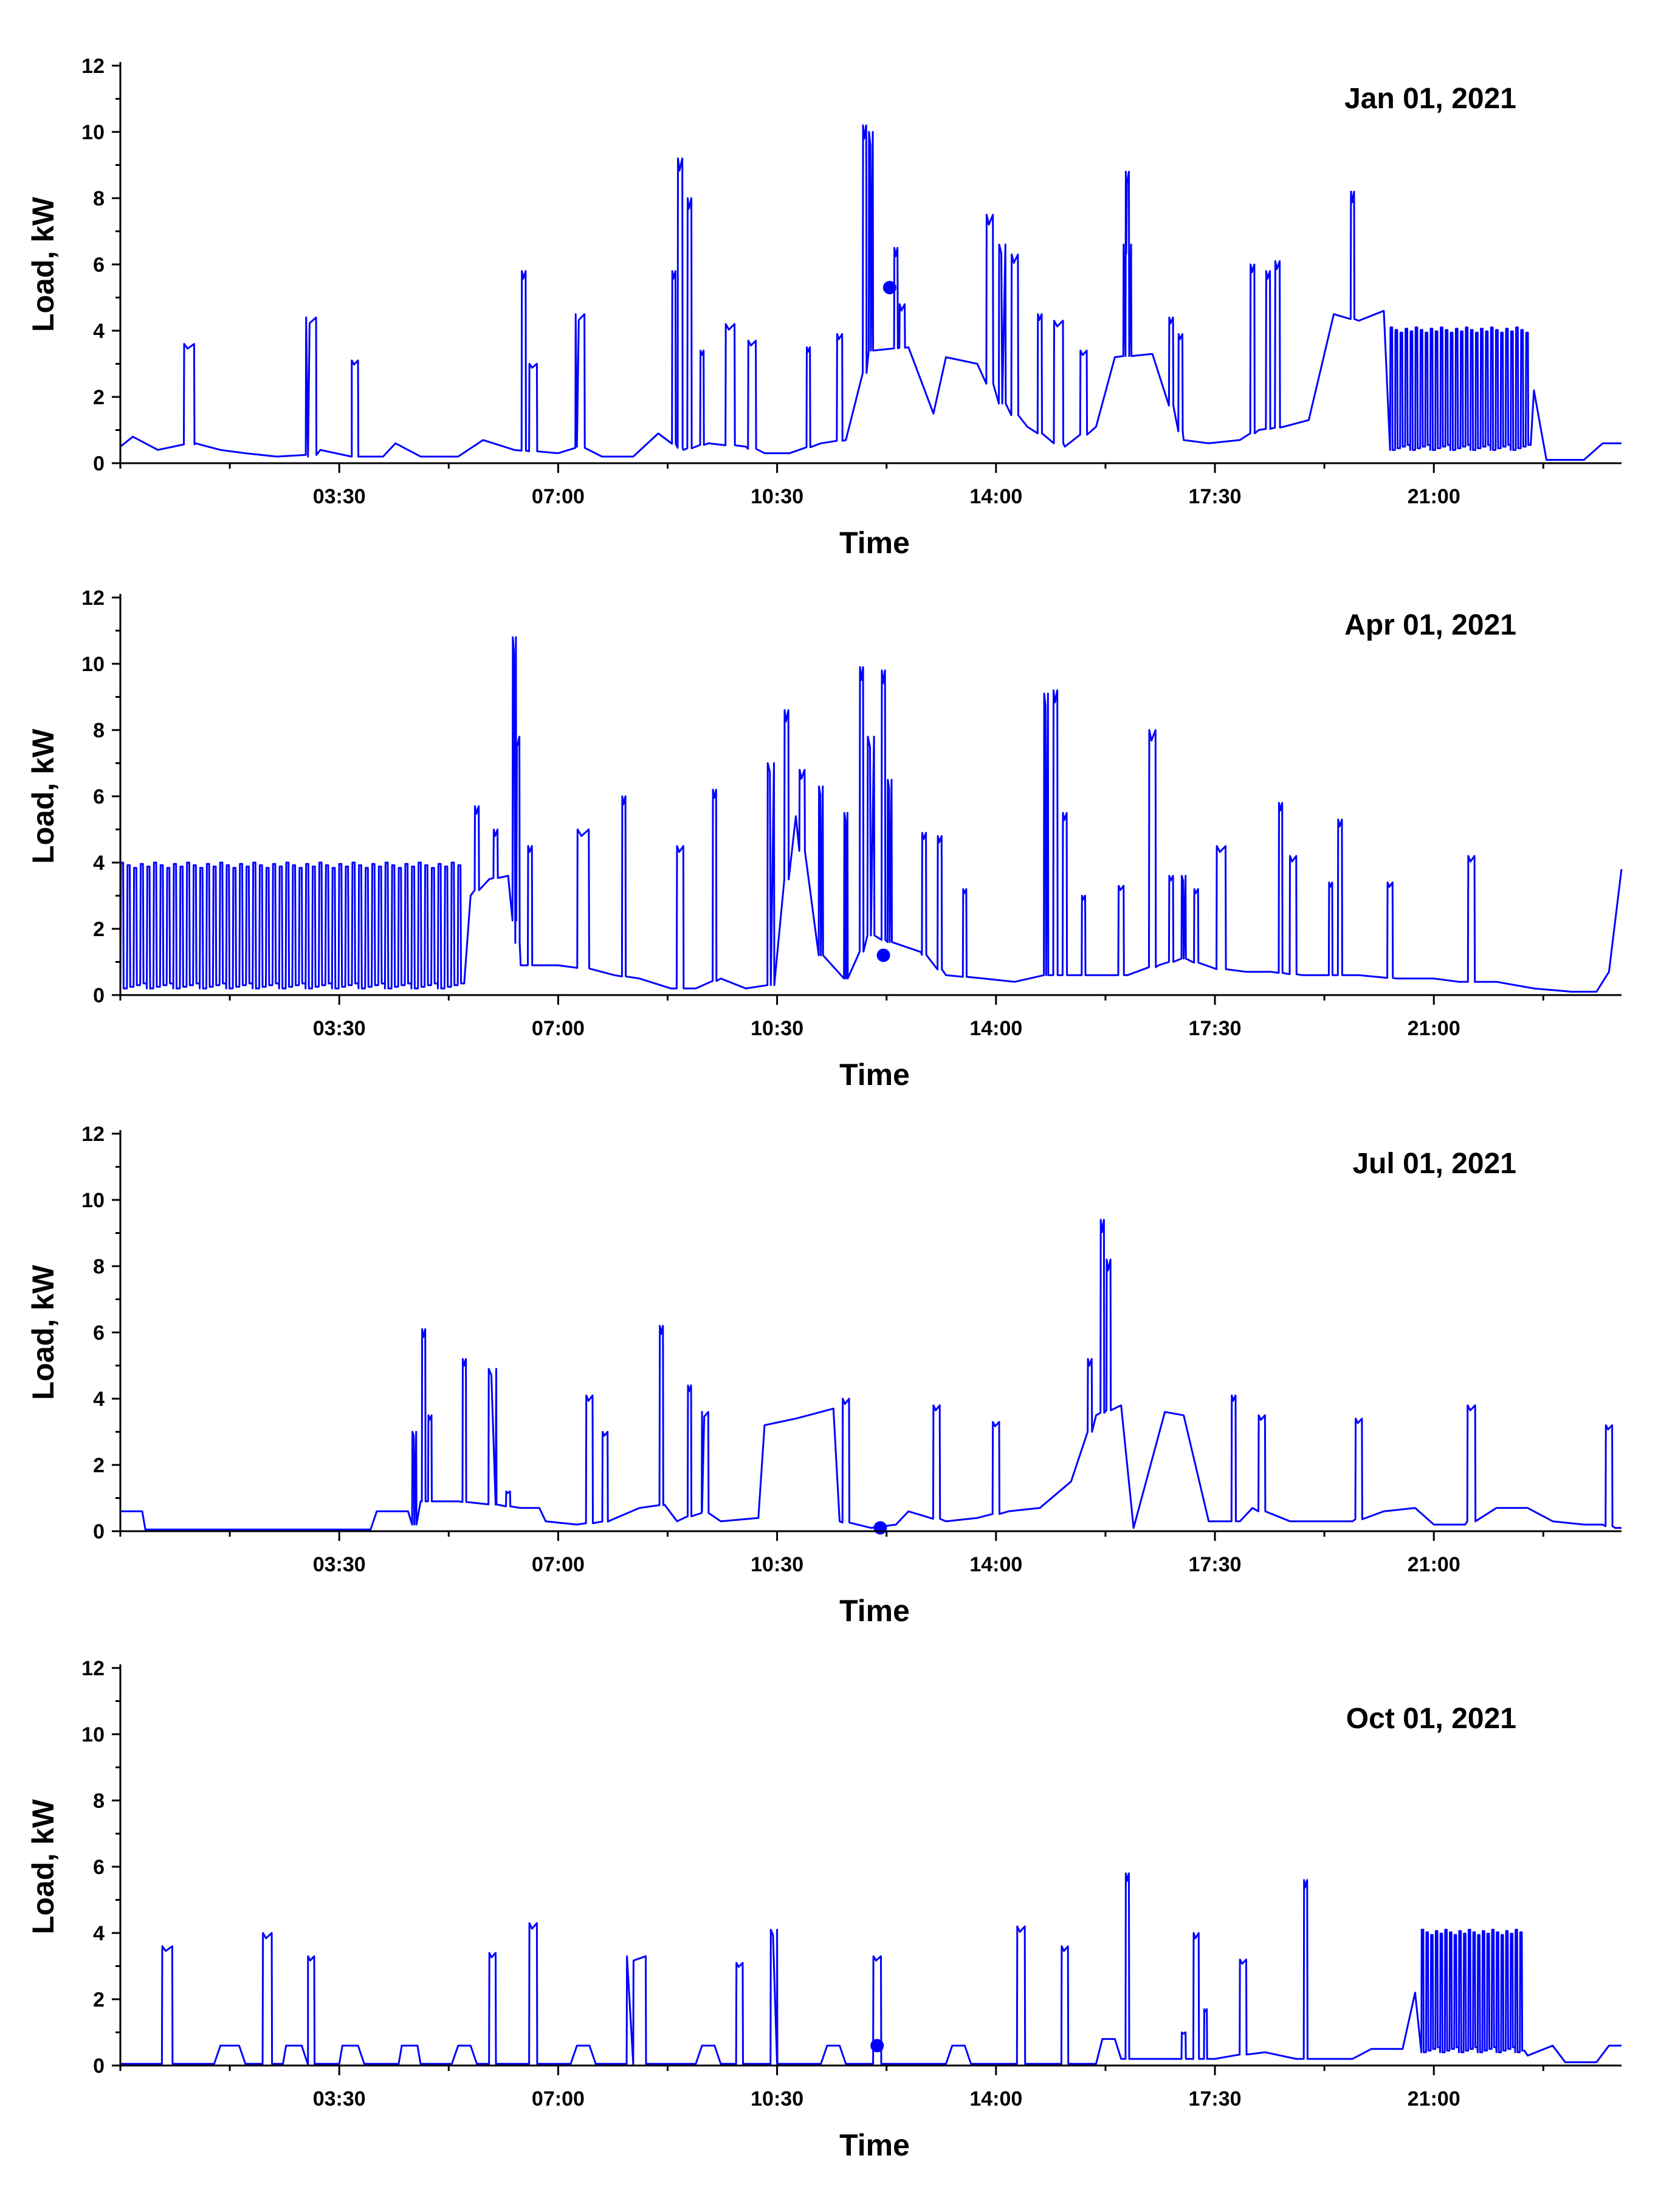  Describe the element at coordinates (1430, 99) in the screenshot. I see `chart-title: Jan 01, 2021` at that location.